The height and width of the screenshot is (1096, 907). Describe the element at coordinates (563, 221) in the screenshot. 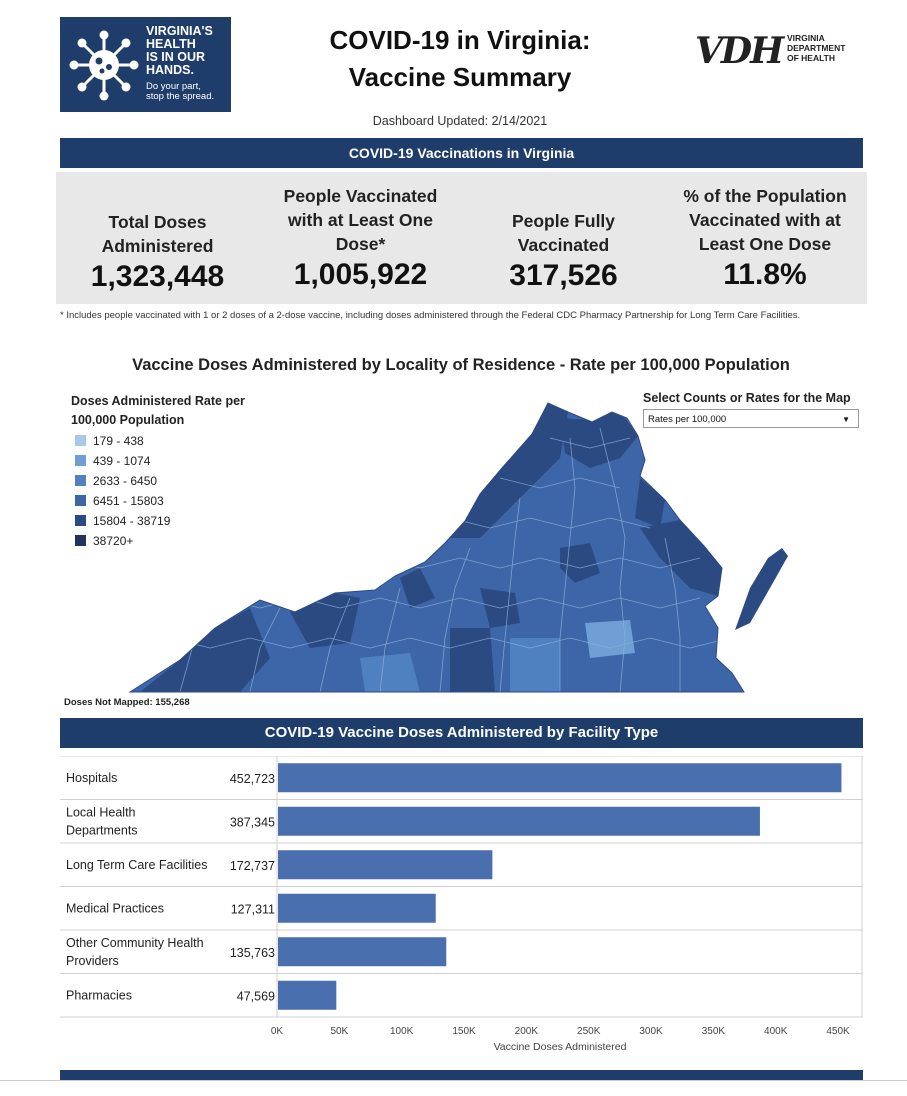

I see `kpi-label: People Fully` at that location.